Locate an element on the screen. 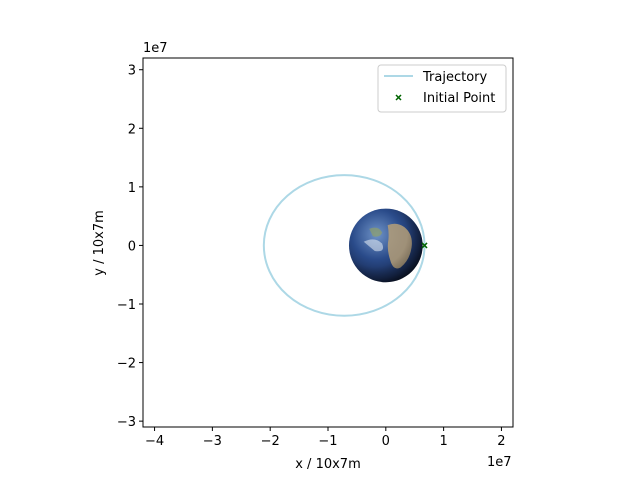  y-tick-label: 0 is located at coordinates (132, 246).